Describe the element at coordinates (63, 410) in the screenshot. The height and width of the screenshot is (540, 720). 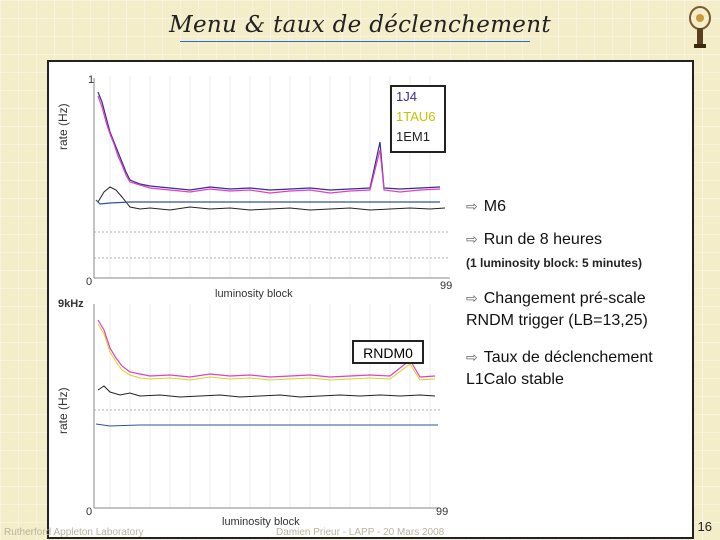
I see `bottom-y-axis-label: rate (Hz)` at that location.